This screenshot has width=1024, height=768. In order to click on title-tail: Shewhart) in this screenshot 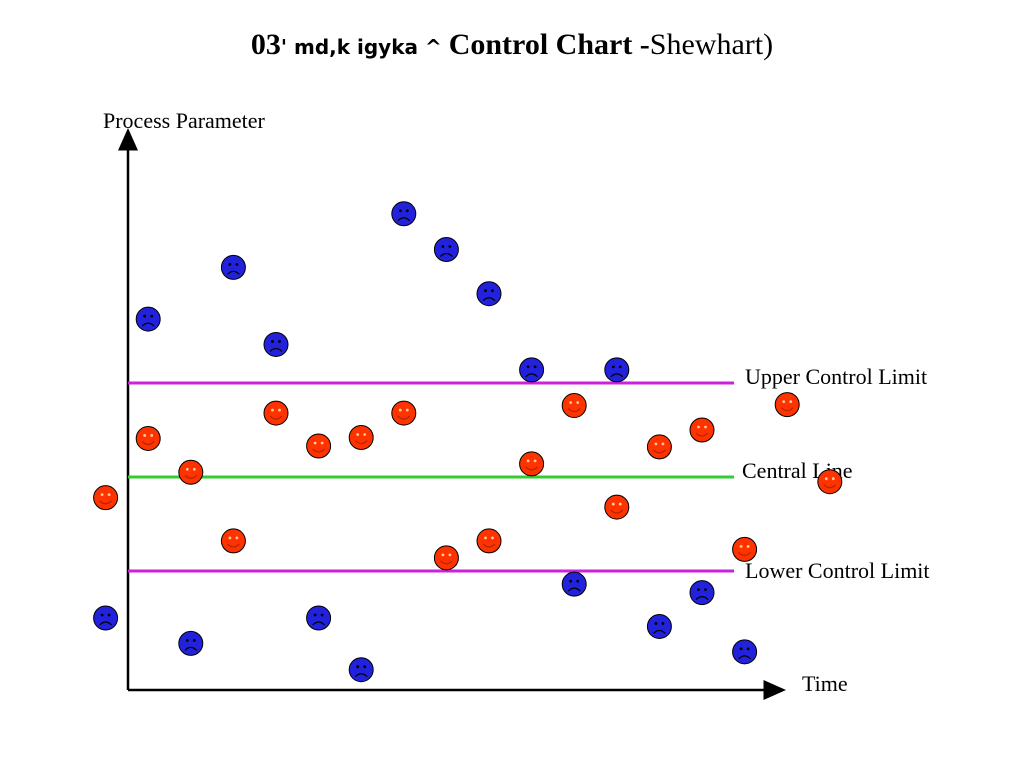, I will do `click(711, 44)`.